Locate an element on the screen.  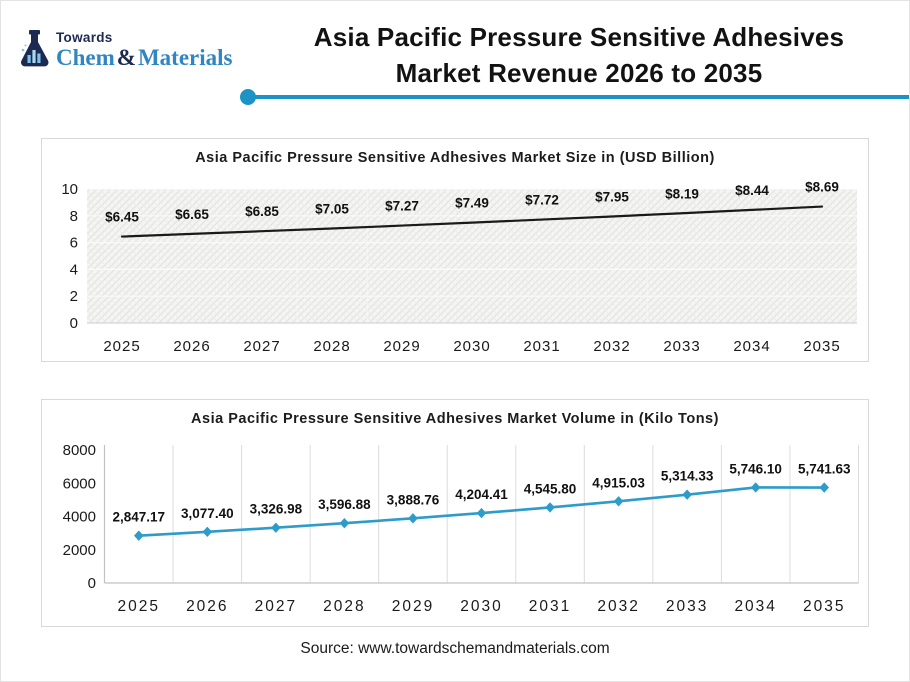
data-point-label: $8.19 is located at coordinates (682, 193).